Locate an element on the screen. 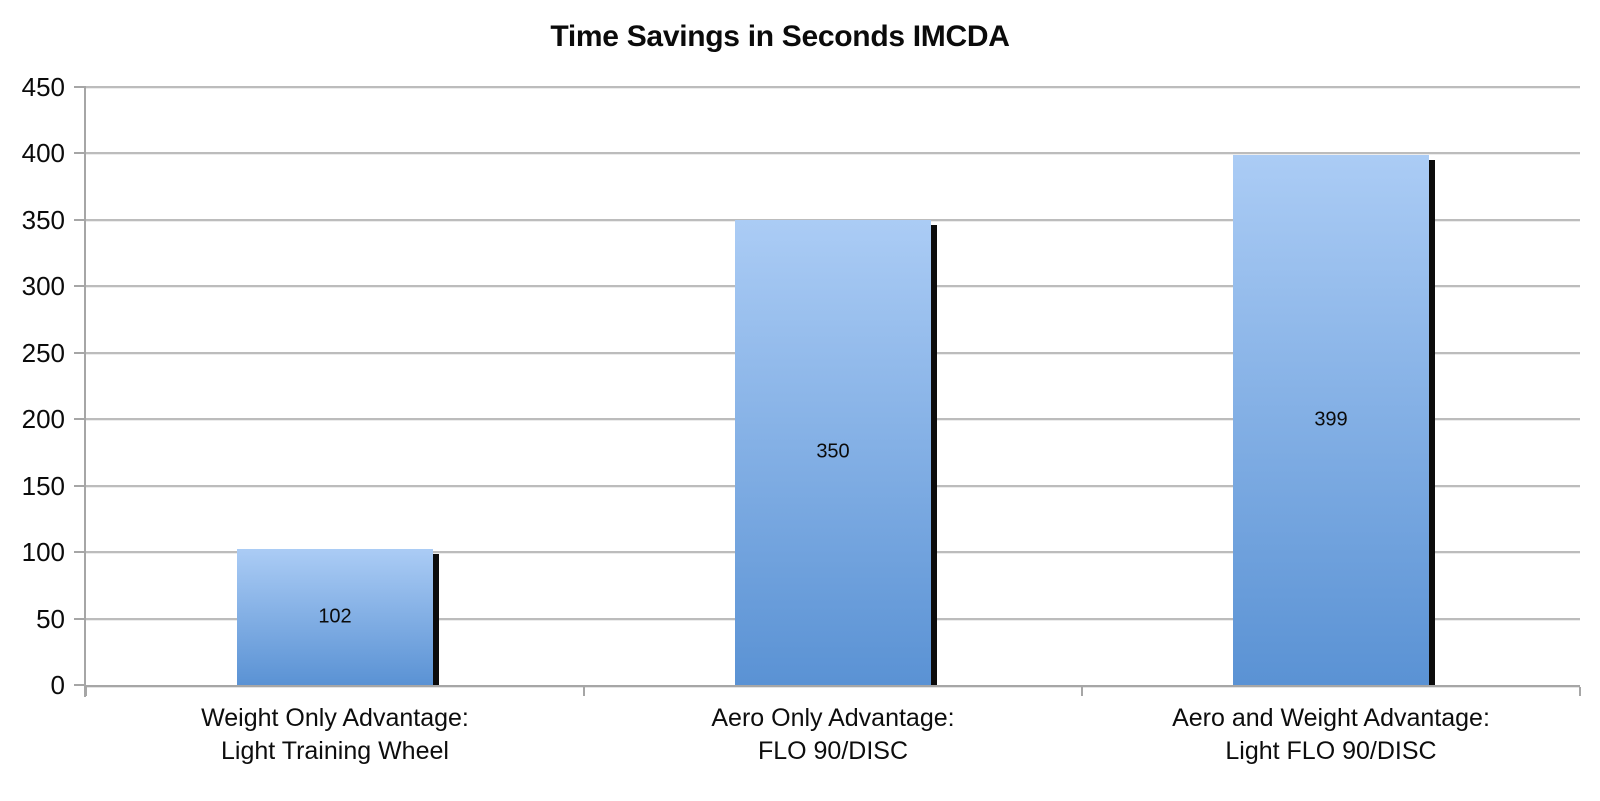 Image resolution: width=1600 pixels, height=801 pixels. category-label: Aero Only Advantage: FLO 90/DISC is located at coordinates (833, 734).